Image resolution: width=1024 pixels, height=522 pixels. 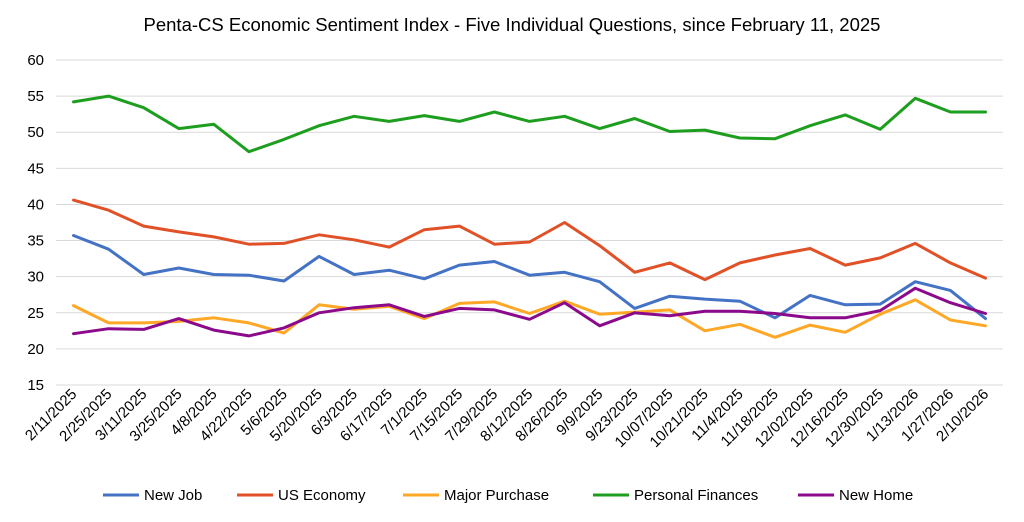 What do you see at coordinates (173, 495) in the screenshot?
I see `legend-label: New Job` at bounding box center [173, 495].